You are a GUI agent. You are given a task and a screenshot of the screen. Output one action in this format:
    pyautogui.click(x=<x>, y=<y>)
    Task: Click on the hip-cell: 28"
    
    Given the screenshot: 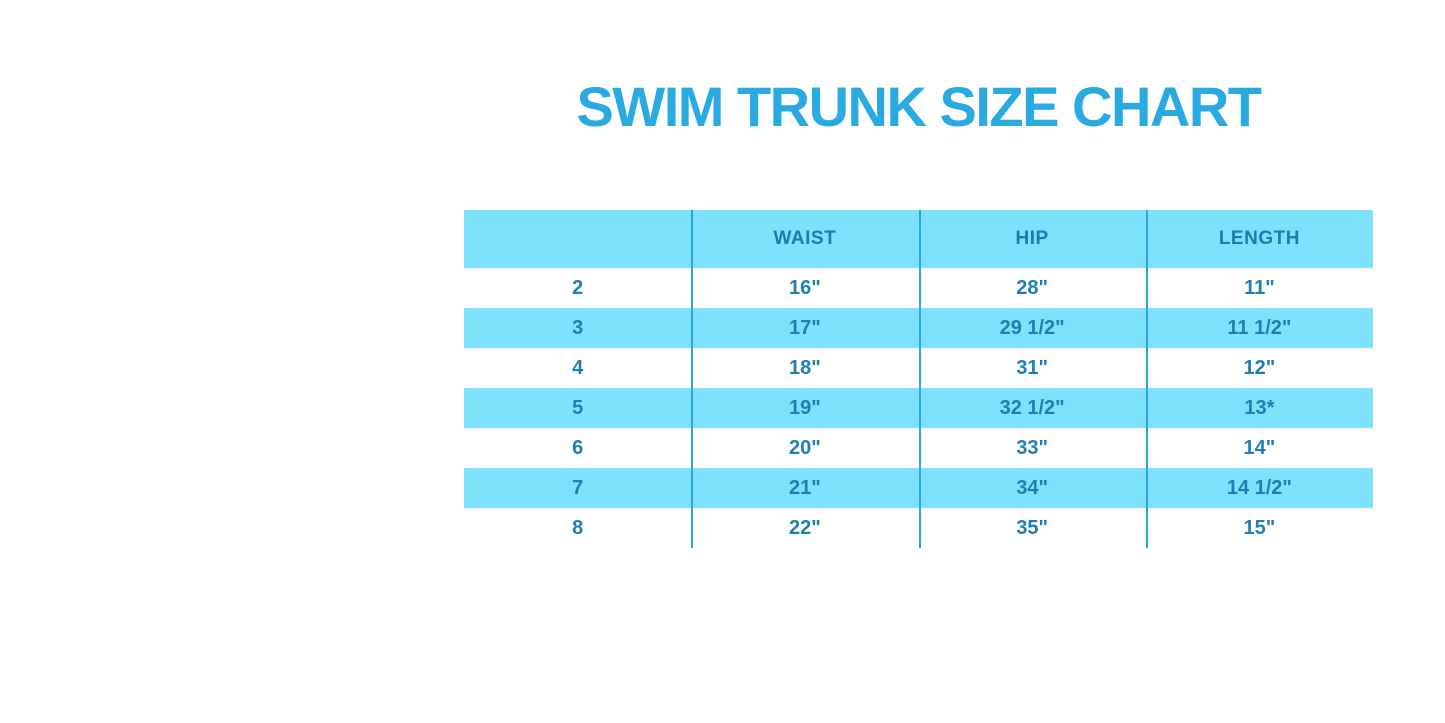 What is the action you would take?
    pyautogui.click(x=1032, y=287)
    